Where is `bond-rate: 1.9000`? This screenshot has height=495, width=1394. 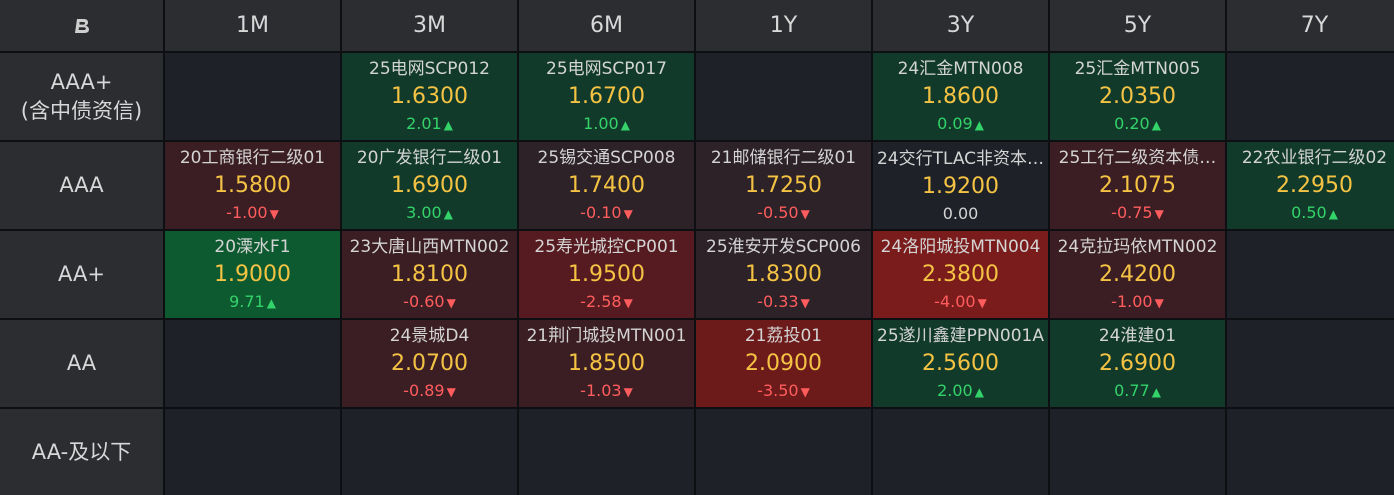 bond-rate: 1.9000 is located at coordinates (252, 274).